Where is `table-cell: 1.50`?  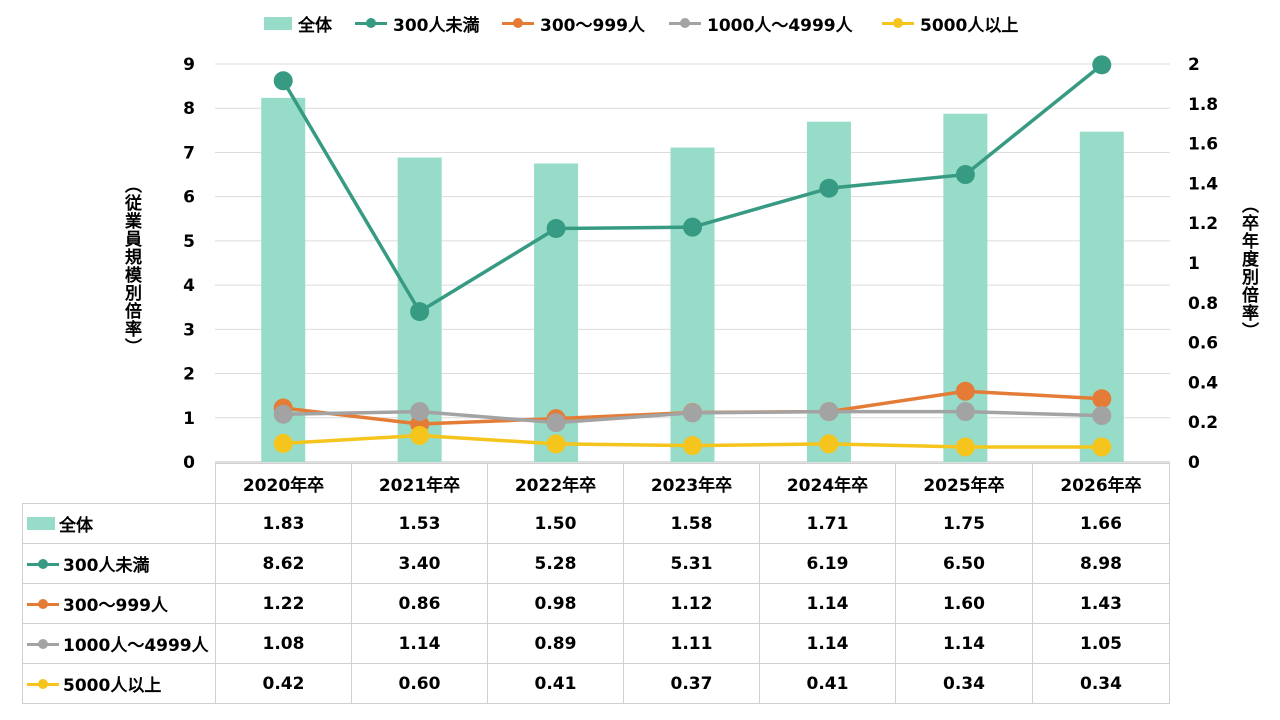
table-cell: 1.50 is located at coordinates (555, 523).